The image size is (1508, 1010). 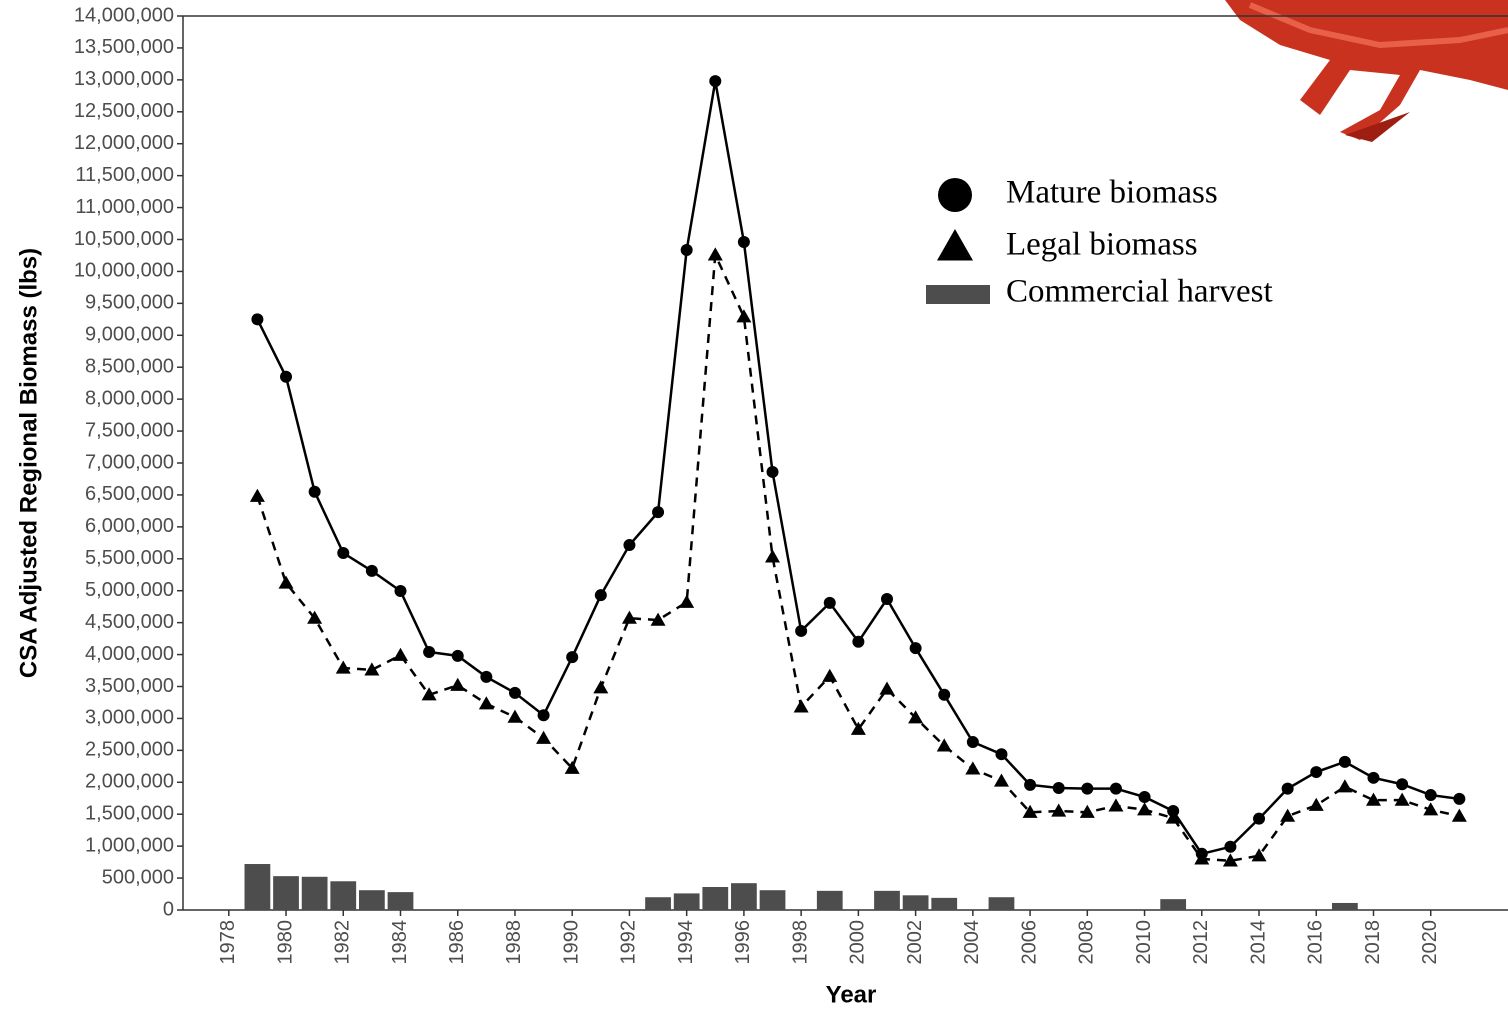 What do you see at coordinates (129, 430) in the screenshot?
I see `y-tick-label: 7,500,000` at bounding box center [129, 430].